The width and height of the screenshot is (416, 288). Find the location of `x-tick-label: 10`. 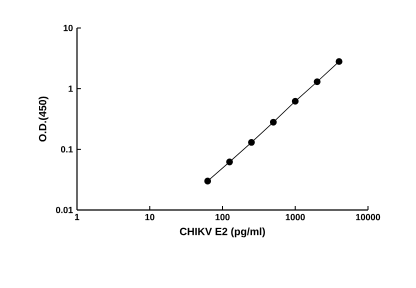

x-tick-label: 10 is located at coordinates (149, 217).